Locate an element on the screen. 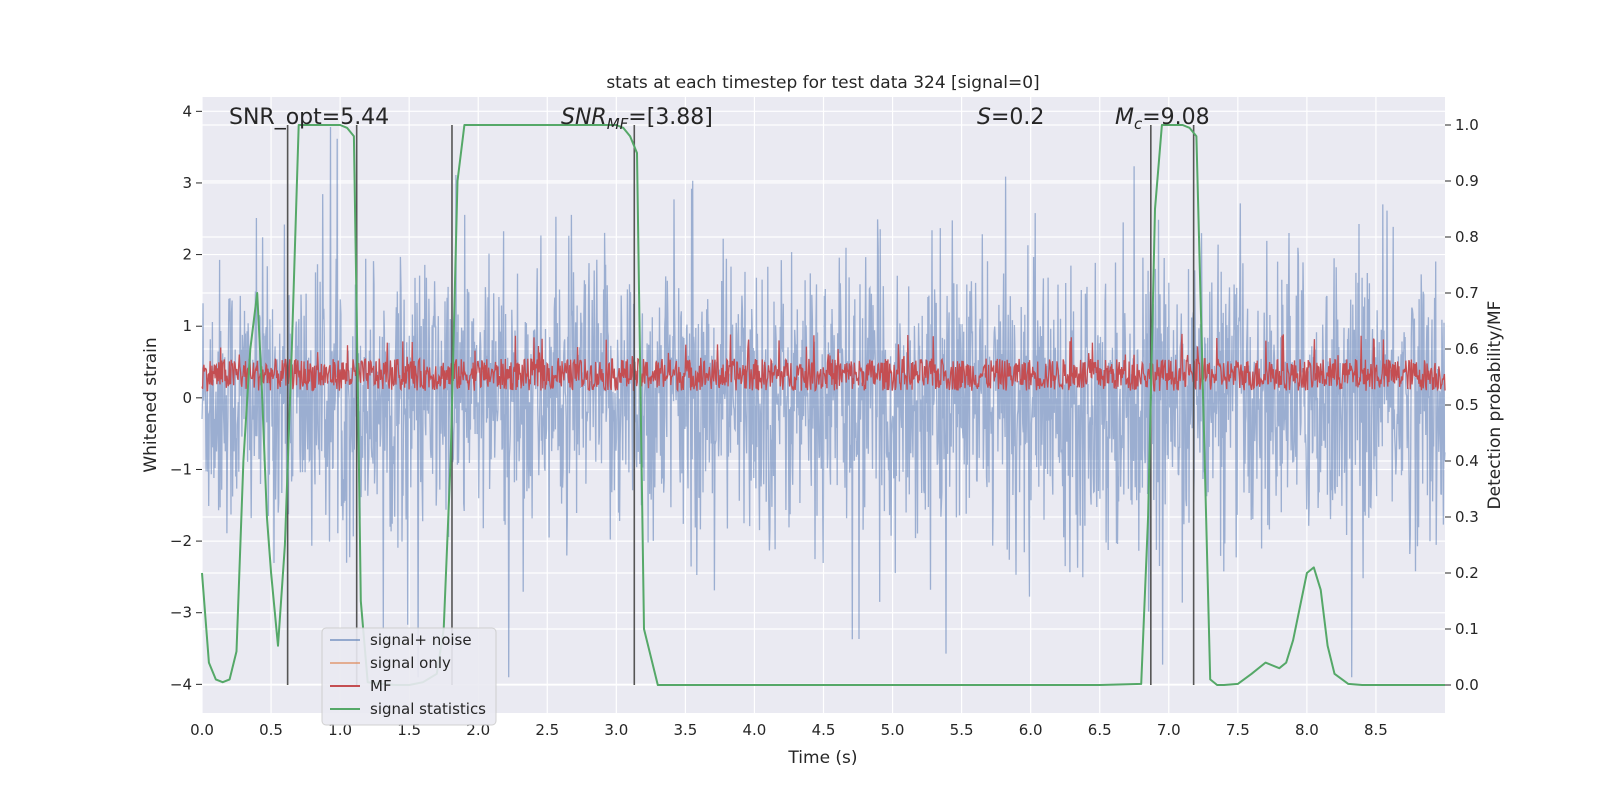  y-tick-label-left: −3 is located at coordinates (181, 613).